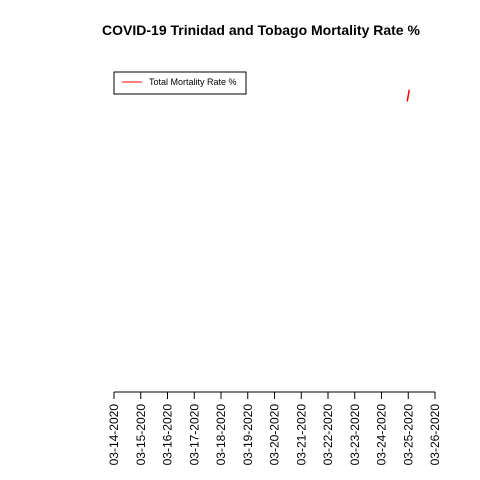 This screenshot has height=480, width=480. I want to click on x-tick-label: 03-21-2020, so click(301, 435).